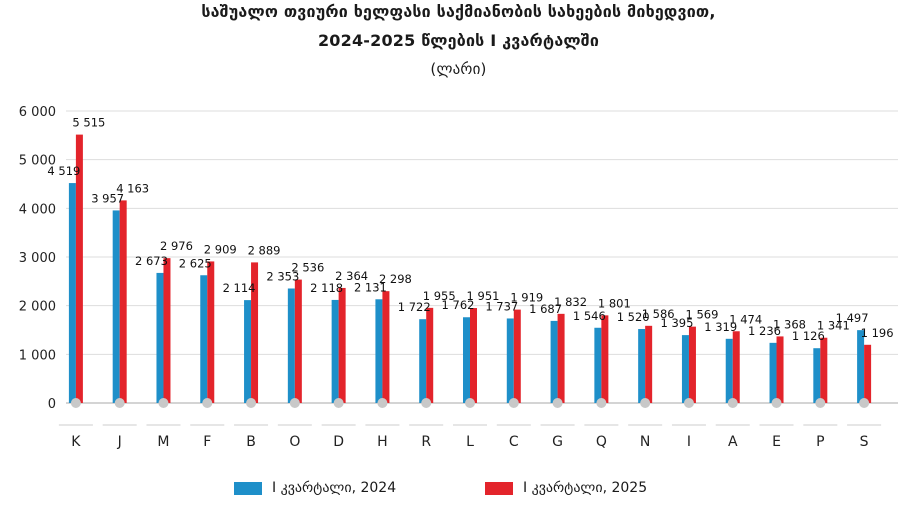  Describe the element at coordinates (470, 442) in the screenshot. I see `x-tick-label: L` at that location.